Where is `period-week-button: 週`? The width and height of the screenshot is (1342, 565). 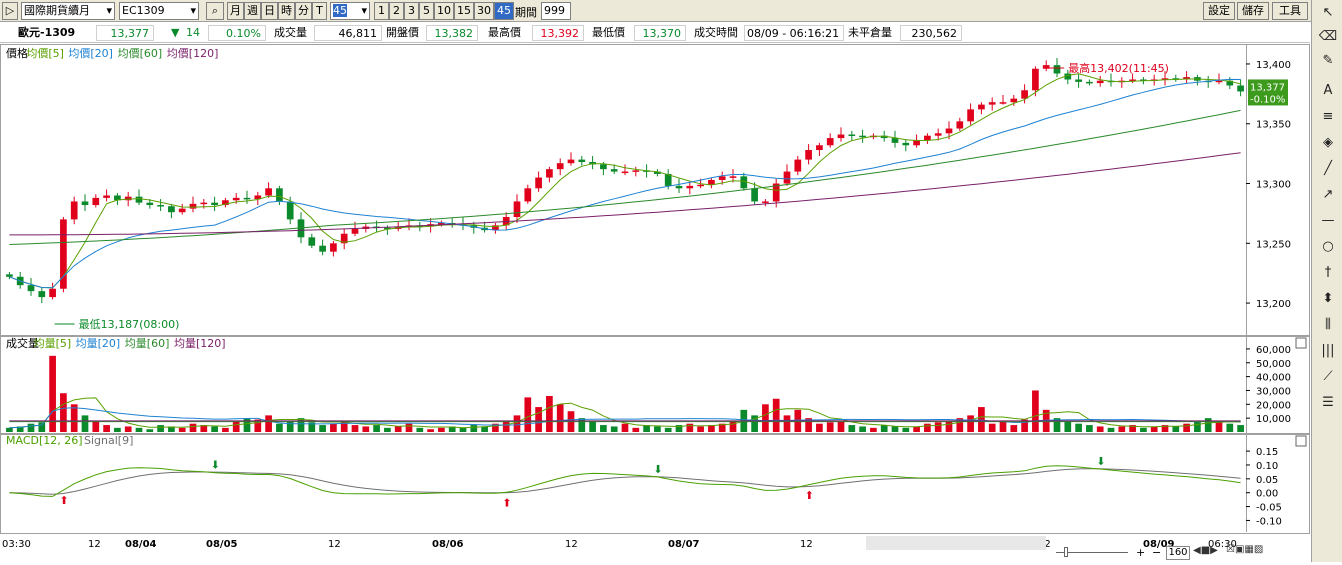 period-week-button: 週 is located at coordinates (252, 11).